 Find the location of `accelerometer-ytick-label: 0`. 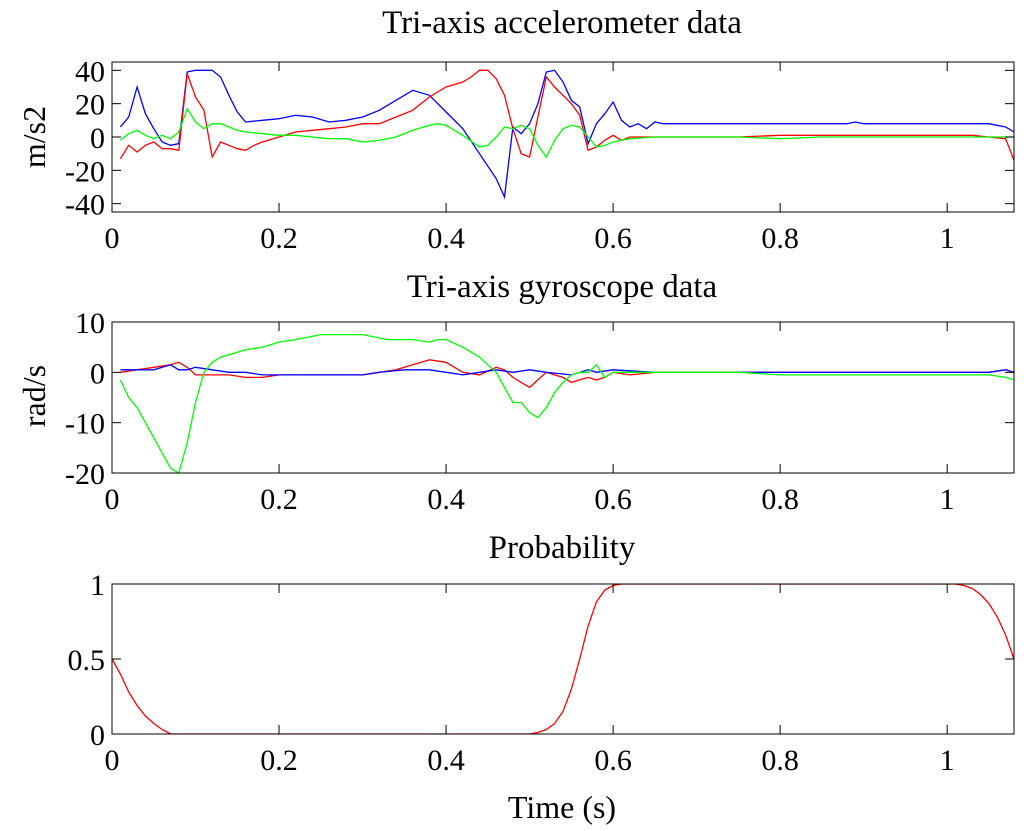

accelerometer-ytick-label: 0 is located at coordinates (97, 138).